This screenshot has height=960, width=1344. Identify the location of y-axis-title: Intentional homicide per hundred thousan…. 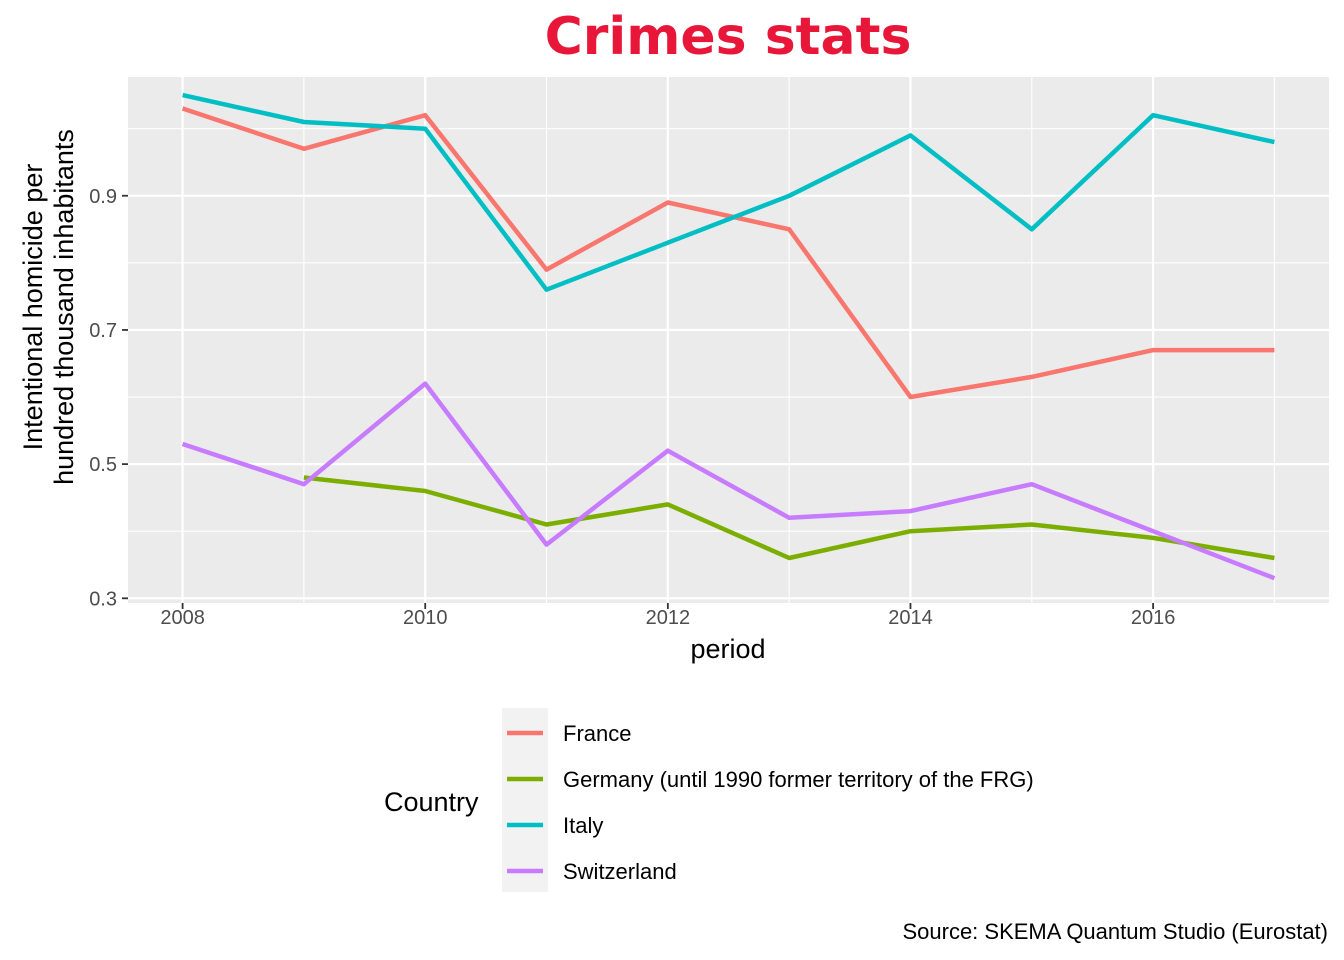
(48, 307).